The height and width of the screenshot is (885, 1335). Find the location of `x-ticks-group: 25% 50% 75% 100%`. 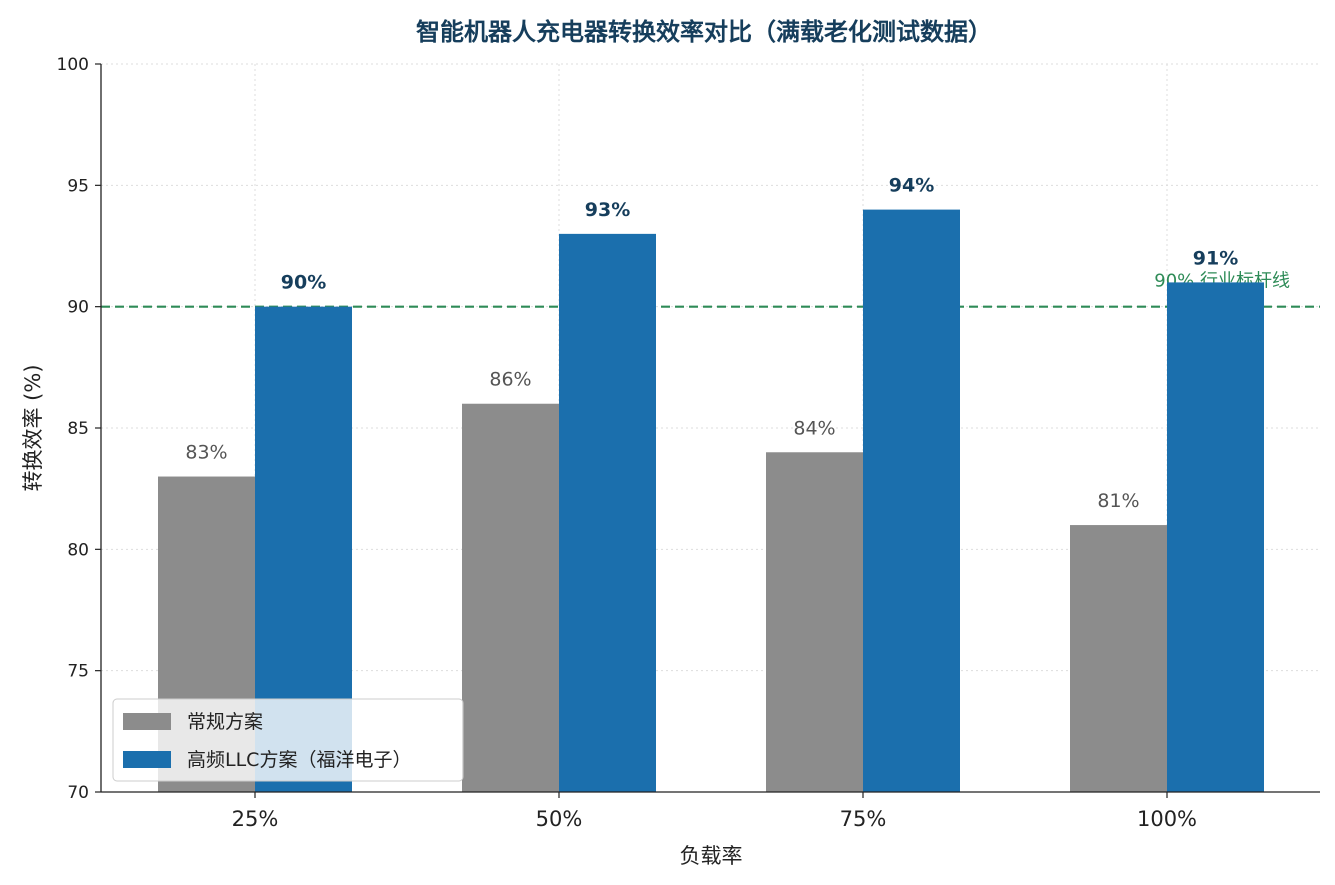

x-ticks-group: 25% 50% 75% 100% is located at coordinates (714, 811).